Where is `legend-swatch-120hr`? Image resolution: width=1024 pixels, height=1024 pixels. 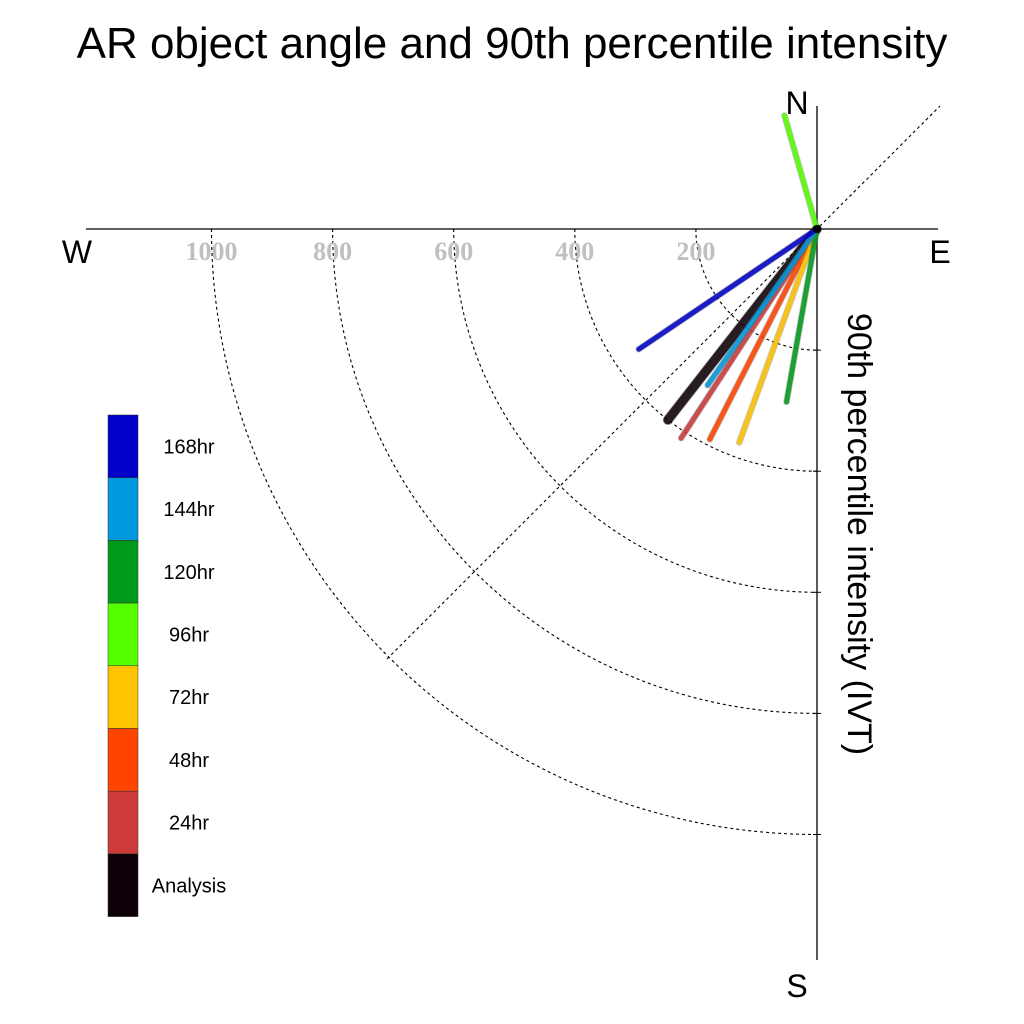
legend-swatch-120hr is located at coordinates (123, 572).